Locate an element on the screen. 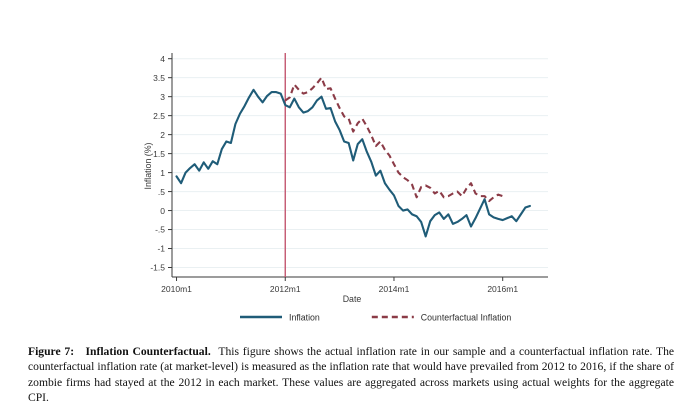  y-tick-label: 3 is located at coordinates (162, 97).